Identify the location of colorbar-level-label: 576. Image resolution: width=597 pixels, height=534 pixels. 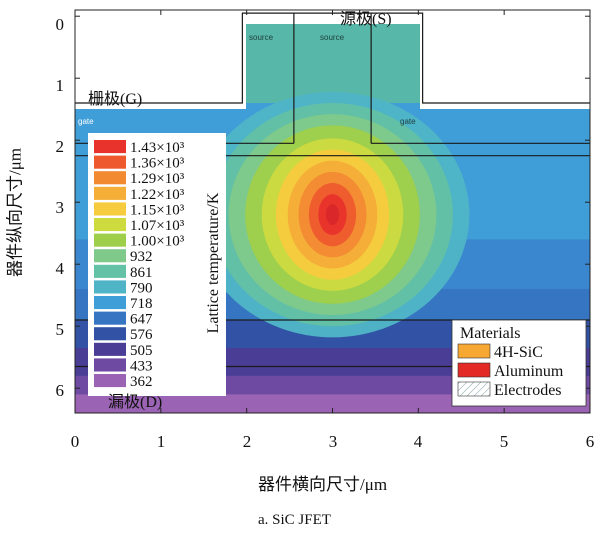
(141, 335).